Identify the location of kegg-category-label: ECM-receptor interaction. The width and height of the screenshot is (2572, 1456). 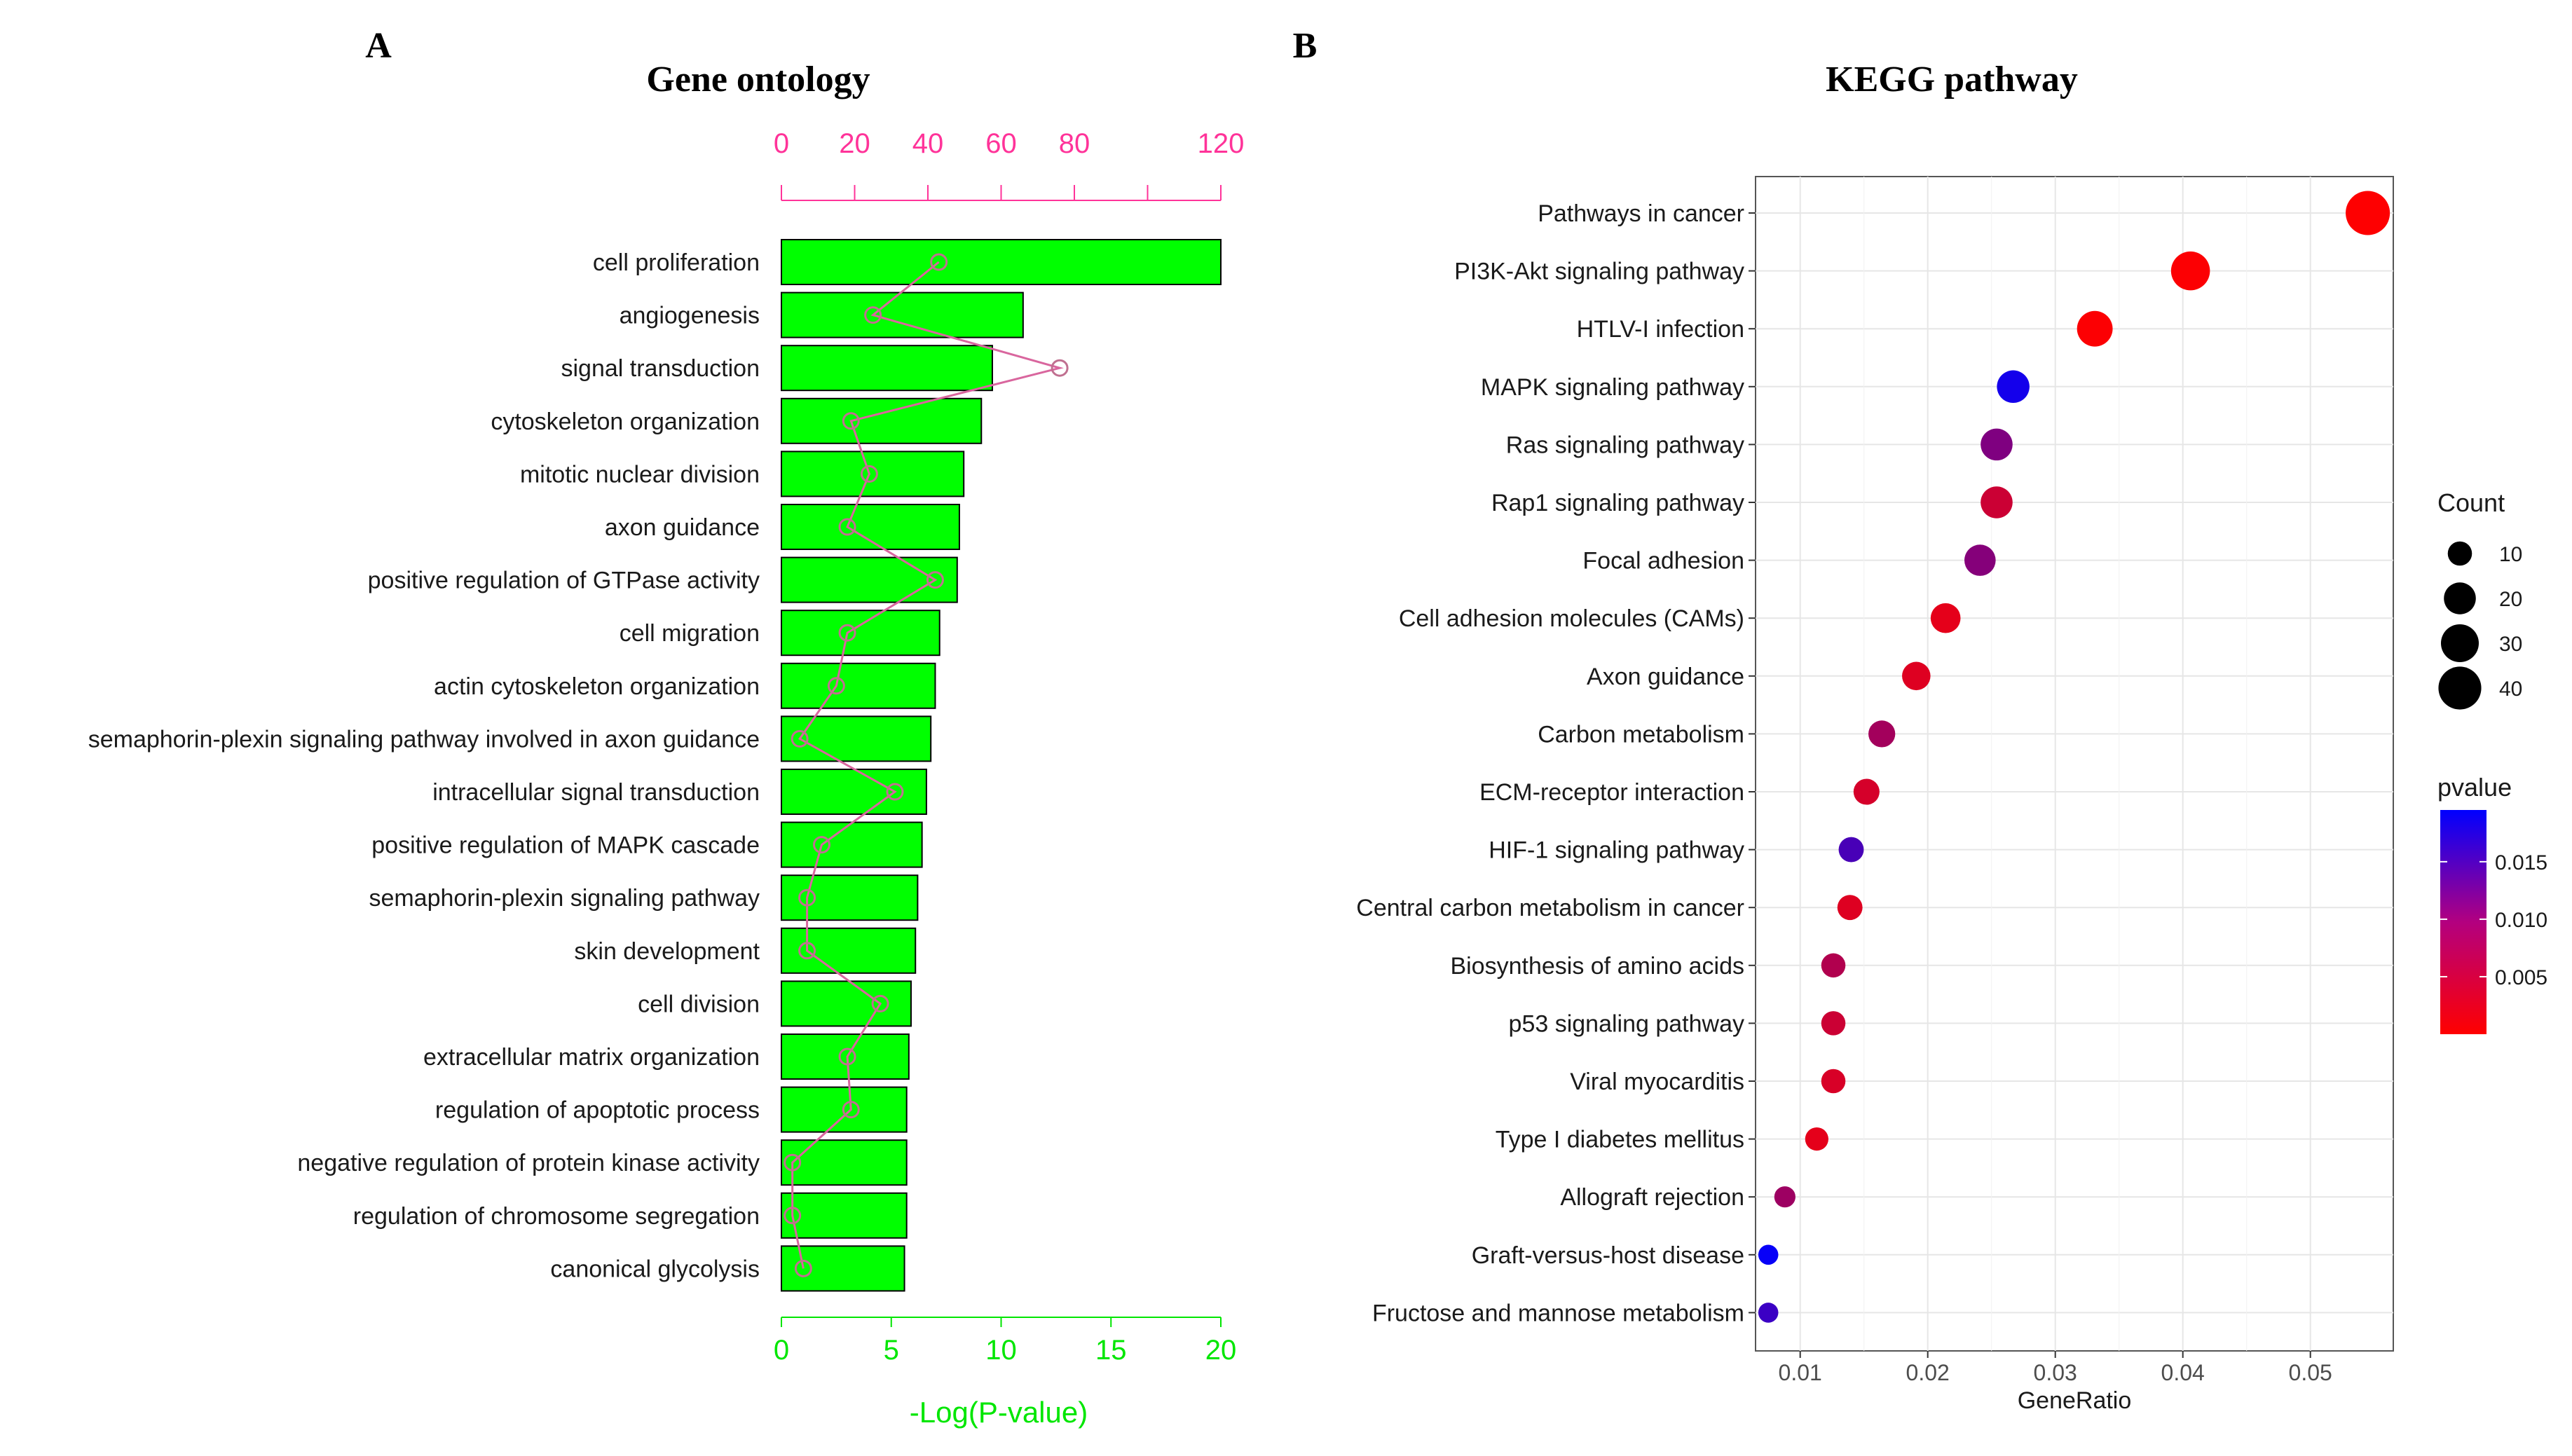
(1611, 793).